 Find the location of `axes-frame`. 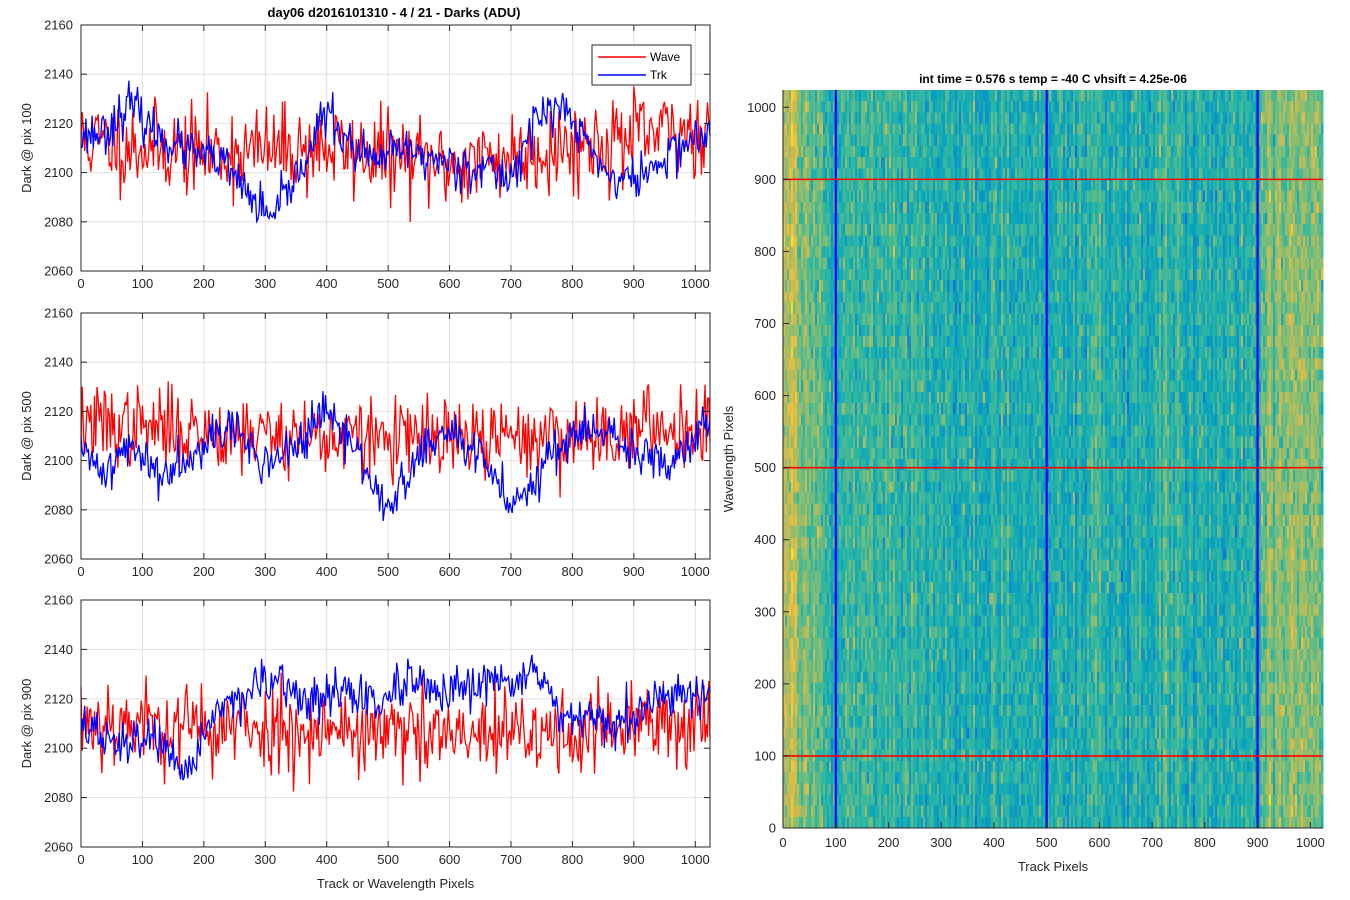

axes-frame is located at coordinates (395, 436).